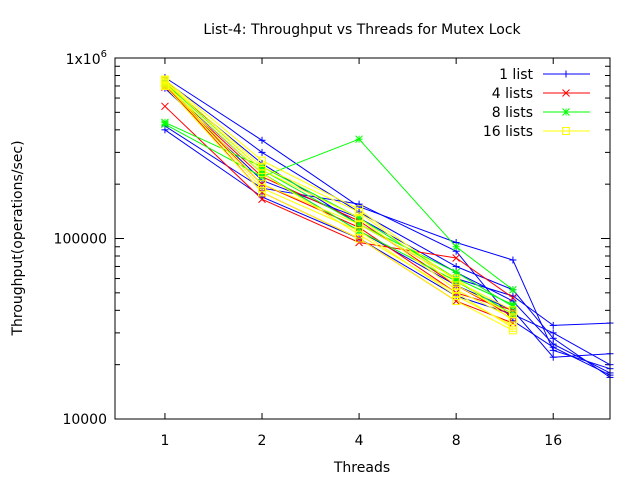 Image resolution: width=640 pixels, height=480 pixels. What do you see at coordinates (262, 441) in the screenshot?
I see `x-tick-label: 2` at bounding box center [262, 441].